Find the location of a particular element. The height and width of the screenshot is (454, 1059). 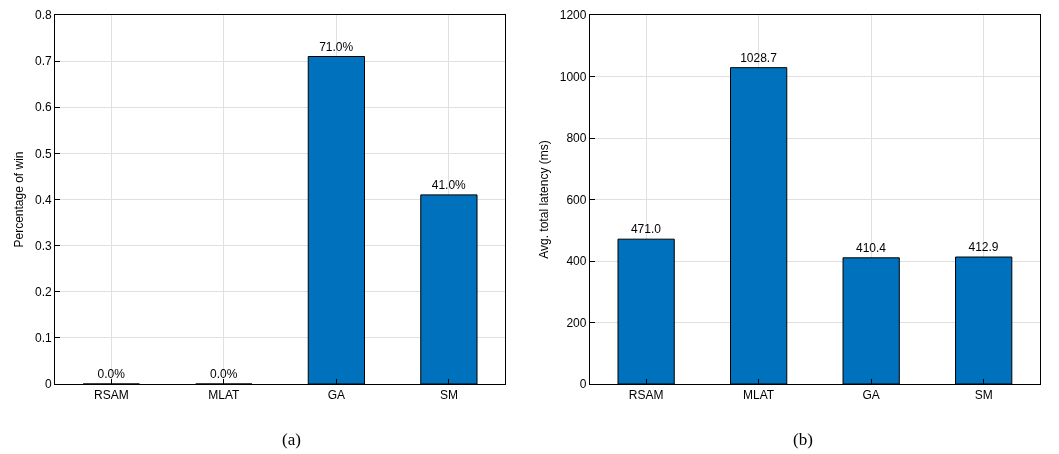

y-tick-label: 600 is located at coordinates (576, 199).